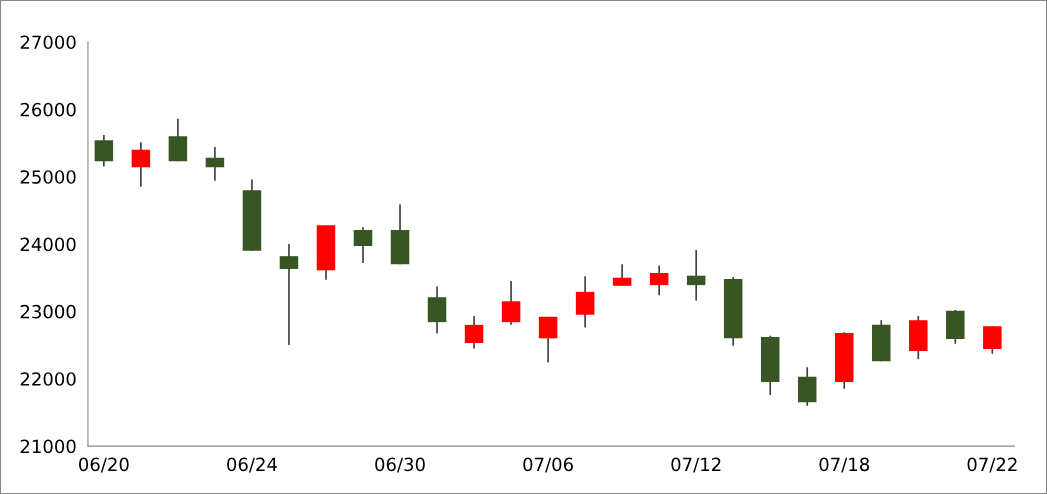 The image size is (1047, 494). Describe the element at coordinates (548, 465) in the screenshot. I see `x-tick-label: 07/06` at that location.